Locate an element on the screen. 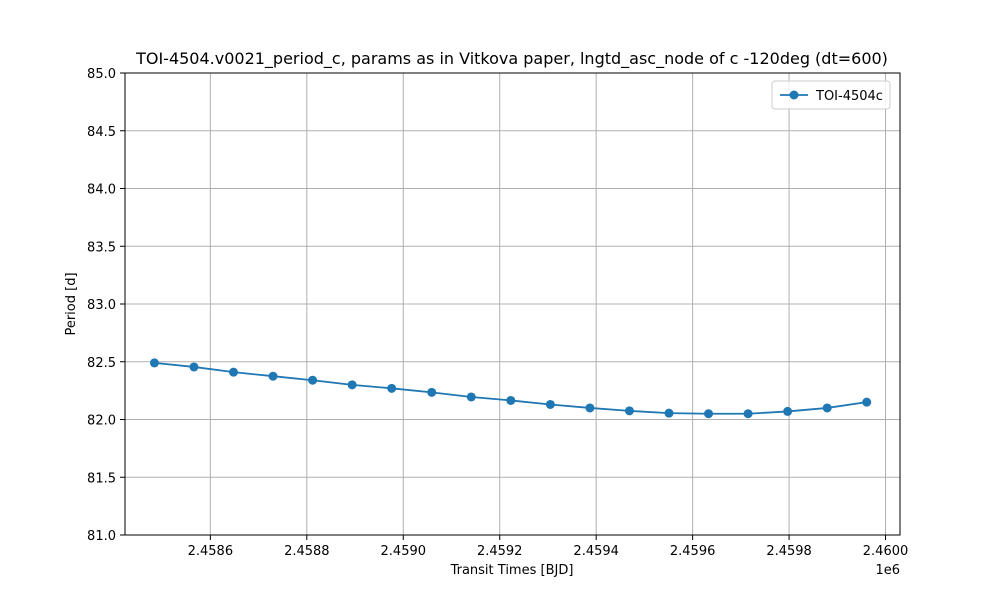  series-line is located at coordinates (510, 388).